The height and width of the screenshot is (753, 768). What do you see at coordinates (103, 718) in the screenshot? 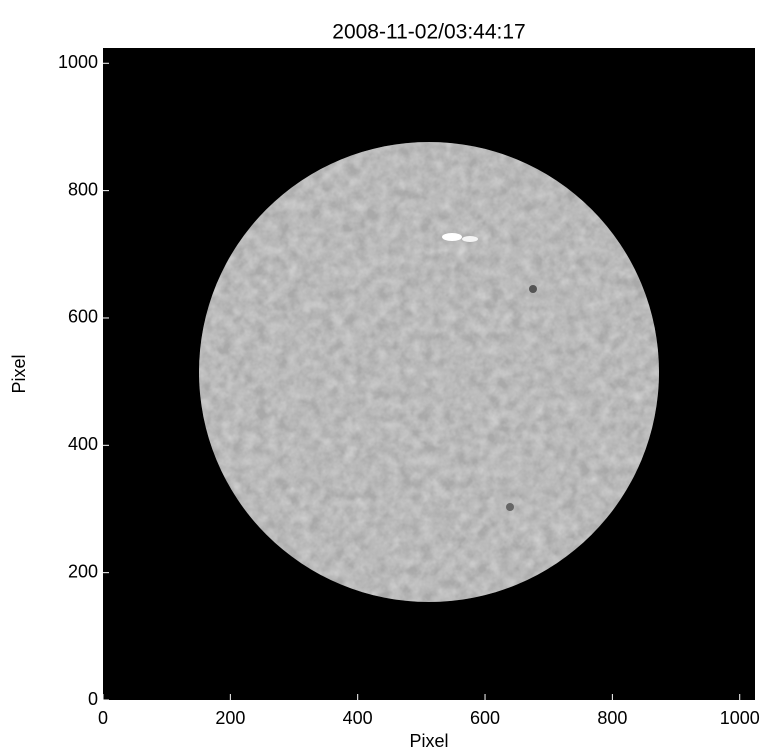
I see `x-tick-label: 0` at bounding box center [103, 718].